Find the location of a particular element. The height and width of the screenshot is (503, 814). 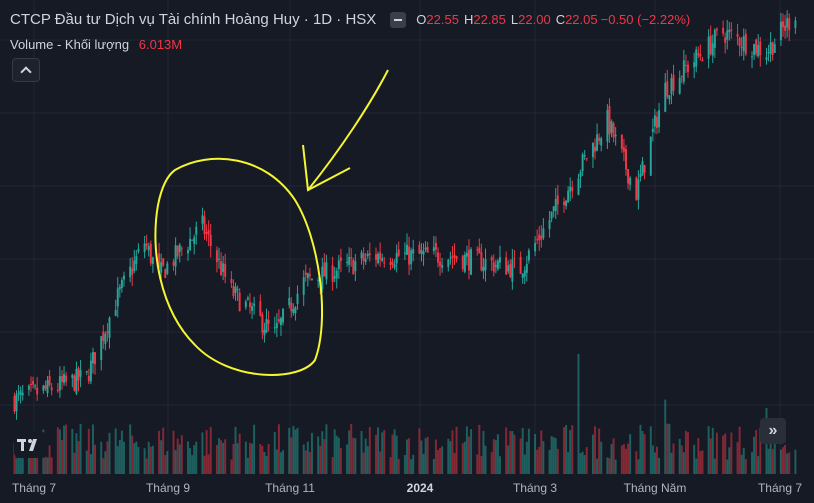

time-tick-label: Tháng Năm is located at coordinates (655, 488).